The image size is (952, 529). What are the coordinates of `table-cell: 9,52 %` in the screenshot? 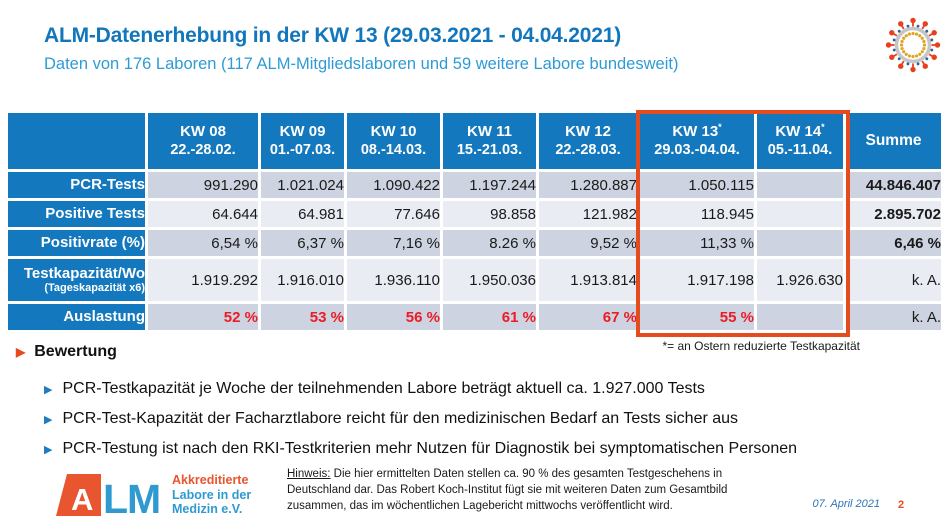 It's located at (589, 244).